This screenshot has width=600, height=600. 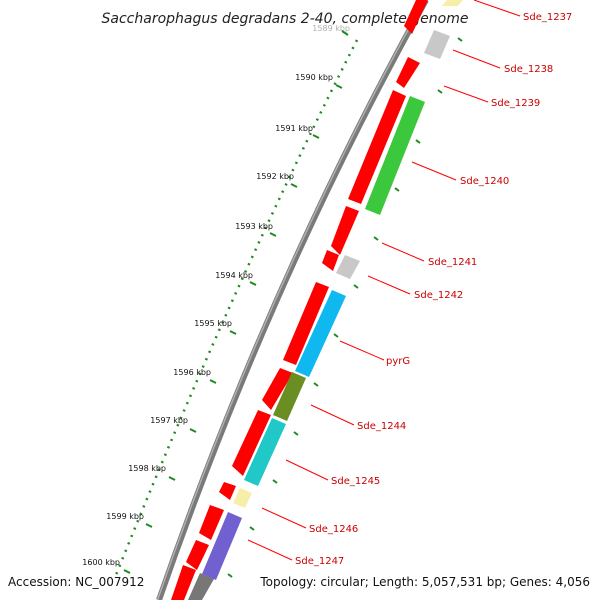 What do you see at coordinates (192, 372) in the screenshot?
I see `scale-tick-label: 1596 kbp` at bounding box center [192, 372].